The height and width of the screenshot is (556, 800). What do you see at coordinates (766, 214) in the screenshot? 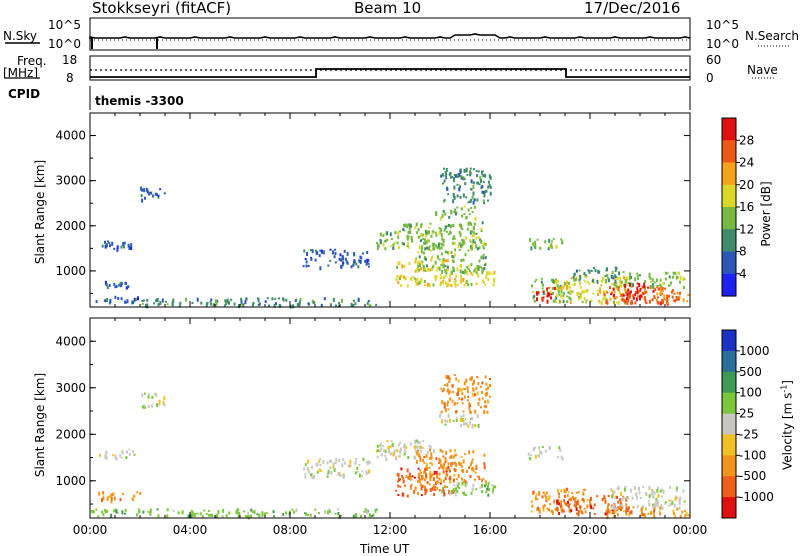
I see `power-colorbar-label: Power [dB]` at bounding box center [766, 214].